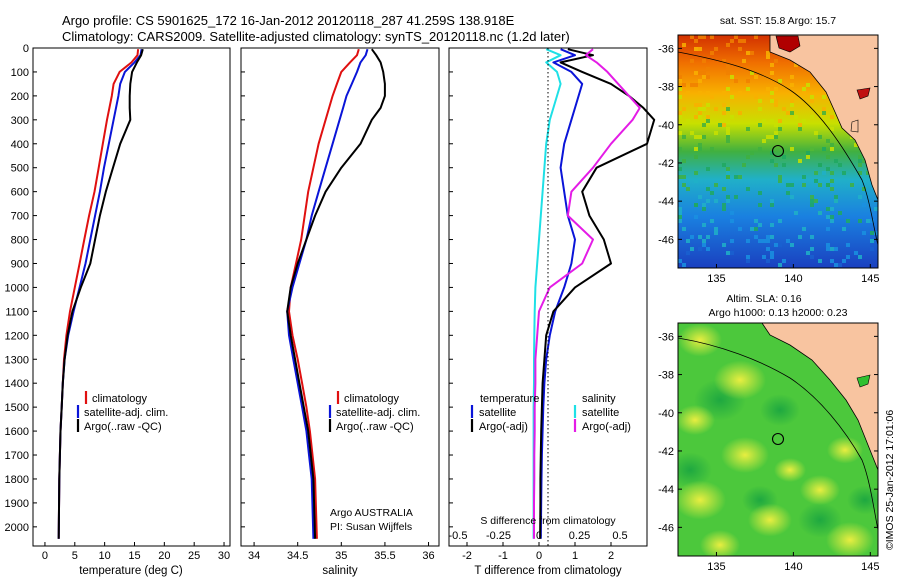  What do you see at coordinates (17, 360) in the screenshot?
I see `depth-tick-label: 1300` at bounding box center [17, 360].